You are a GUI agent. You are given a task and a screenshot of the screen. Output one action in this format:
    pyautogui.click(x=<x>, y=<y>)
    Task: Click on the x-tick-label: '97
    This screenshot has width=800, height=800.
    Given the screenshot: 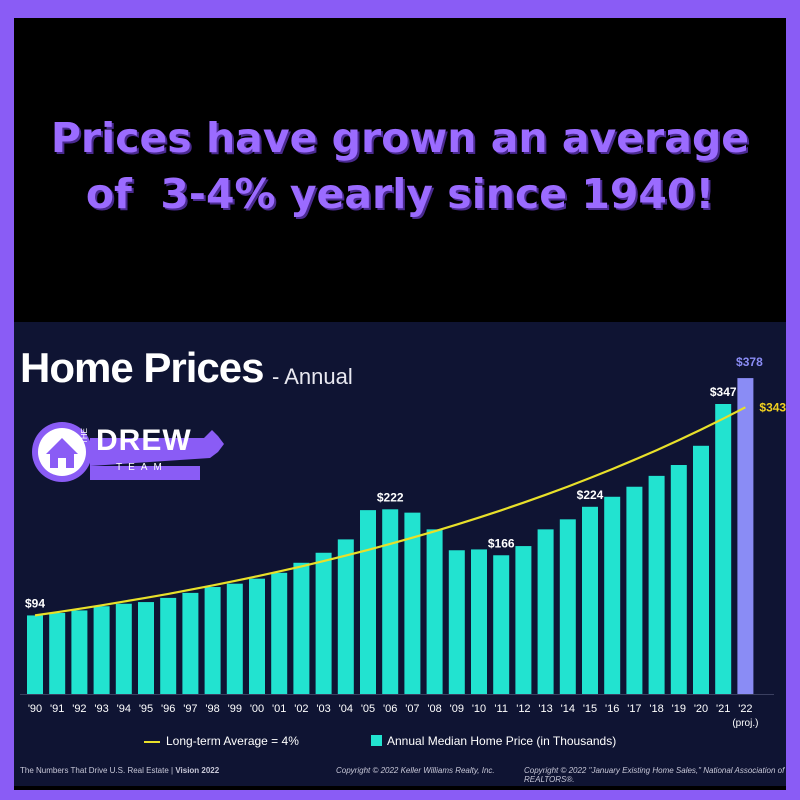 What is the action you would take?
    pyautogui.click(x=190, y=709)
    